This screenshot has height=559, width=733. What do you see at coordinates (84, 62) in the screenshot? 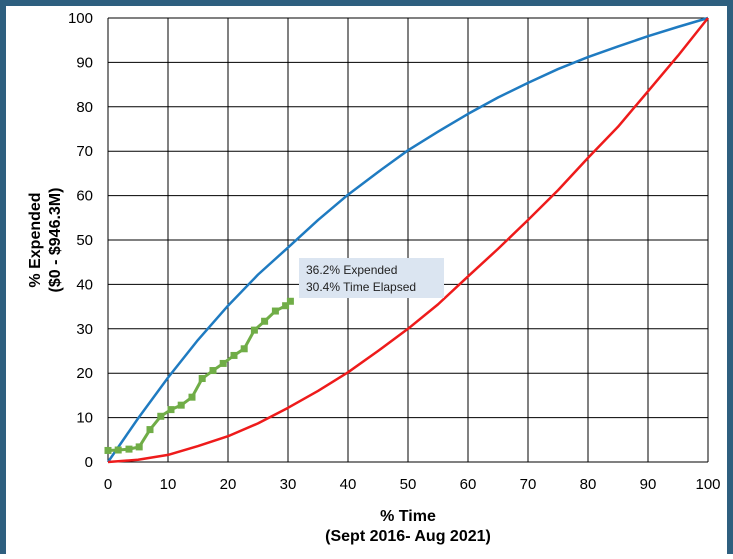
I see `y-tick-label-90: 90` at bounding box center [84, 62].